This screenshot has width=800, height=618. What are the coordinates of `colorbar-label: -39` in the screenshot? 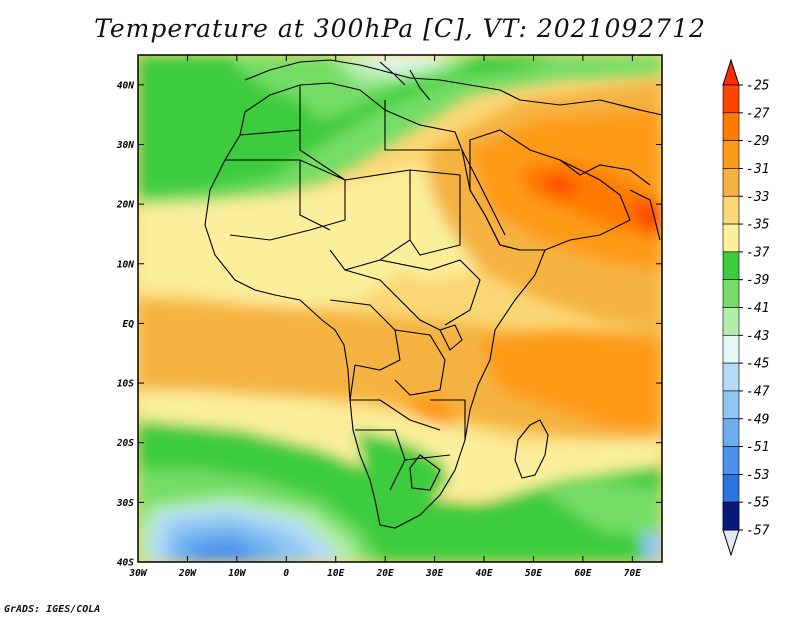 It's located at (757, 280).